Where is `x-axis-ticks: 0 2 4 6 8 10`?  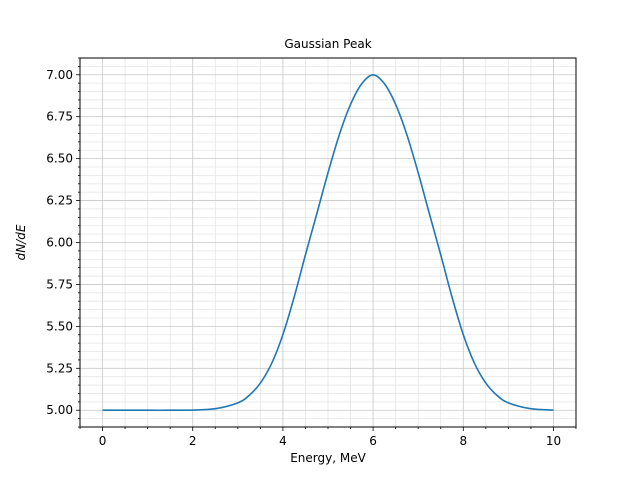
x-axis-ticks: 0 2 4 6 8 10 is located at coordinates (328, 437).